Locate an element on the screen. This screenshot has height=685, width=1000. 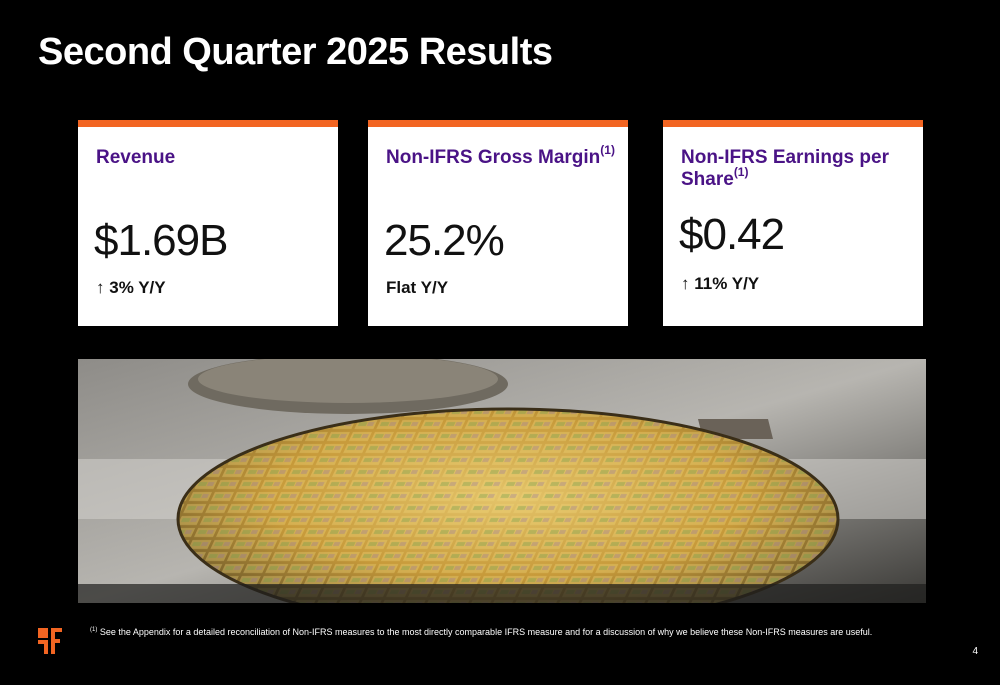
page-number: 4 is located at coordinates (975, 651).